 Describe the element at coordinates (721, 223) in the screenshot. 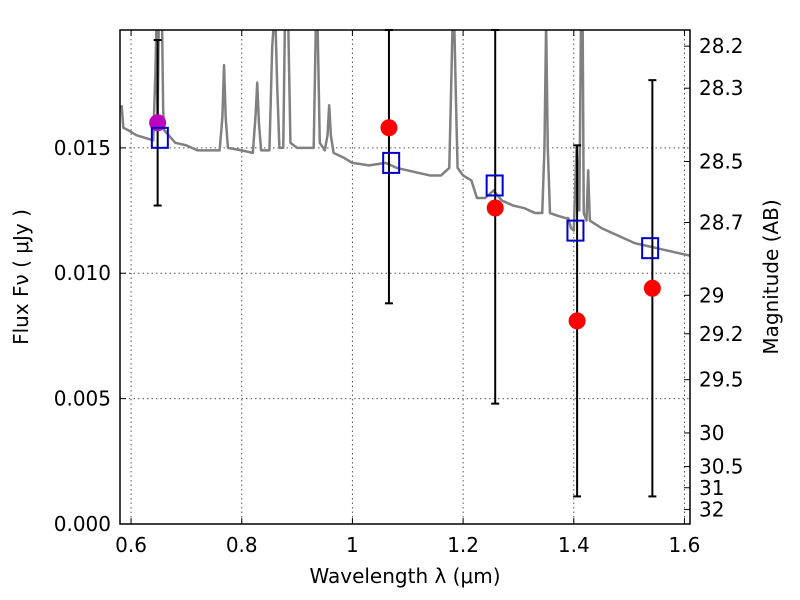

I see `y2-tick-label: 28.7` at that location.